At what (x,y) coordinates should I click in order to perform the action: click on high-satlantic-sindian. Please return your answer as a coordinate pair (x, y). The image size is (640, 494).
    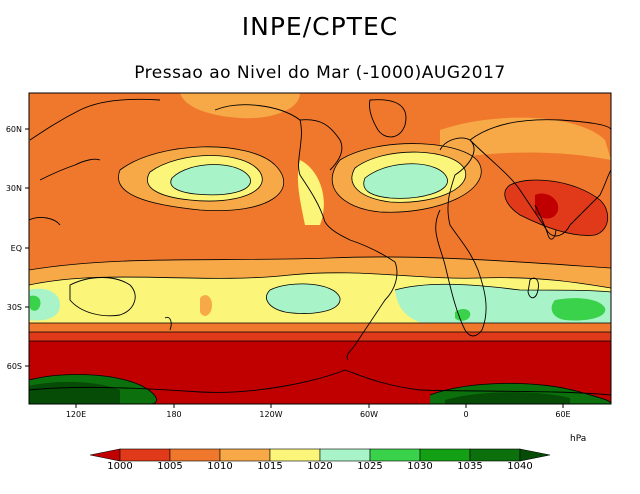
    Looking at the image, I should click on (503, 306).